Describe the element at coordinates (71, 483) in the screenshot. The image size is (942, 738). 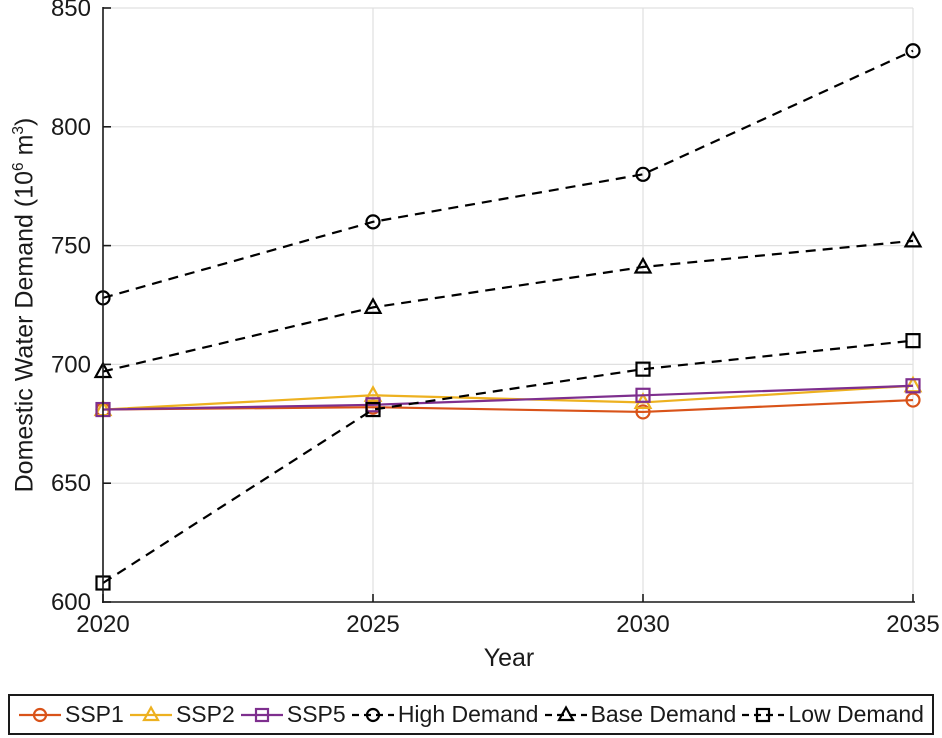
I see `y-tick-label: 650` at that location.